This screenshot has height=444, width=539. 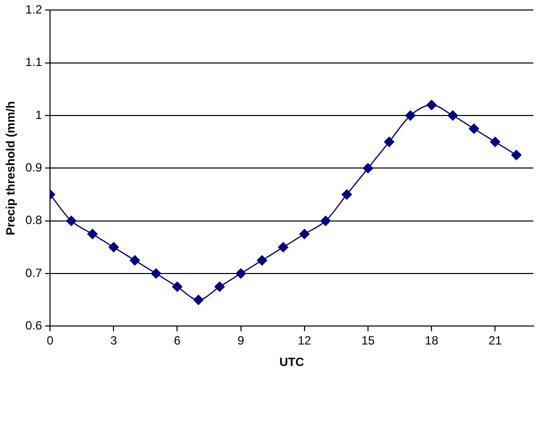 What do you see at coordinates (305, 341) in the screenshot?
I see `x-tick-label: 12` at bounding box center [305, 341].